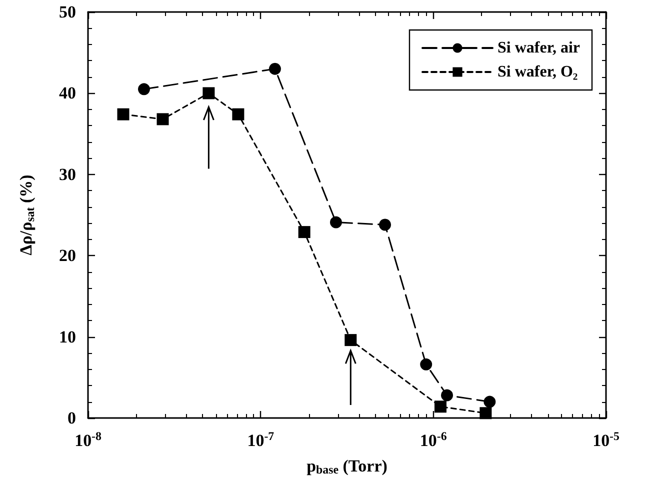 The height and width of the screenshot is (493, 652). What do you see at coordinates (67, 12) in the screenshot?
I see `y-tick-label: 50` at bounding box center [67, 12].